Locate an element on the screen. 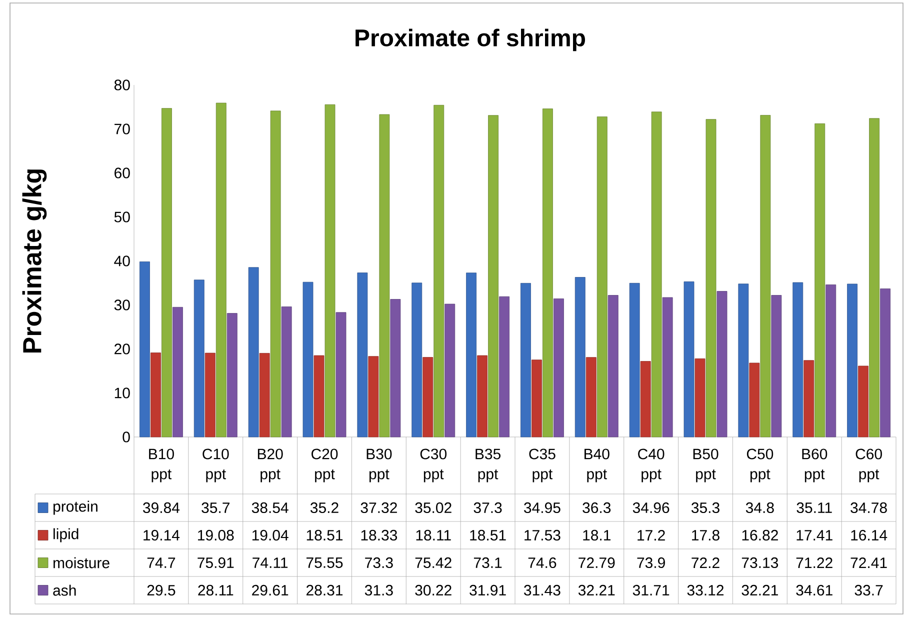 This screenshot has height=617, width=905. data-label: 72.79 is located at coordinates (596, 562).